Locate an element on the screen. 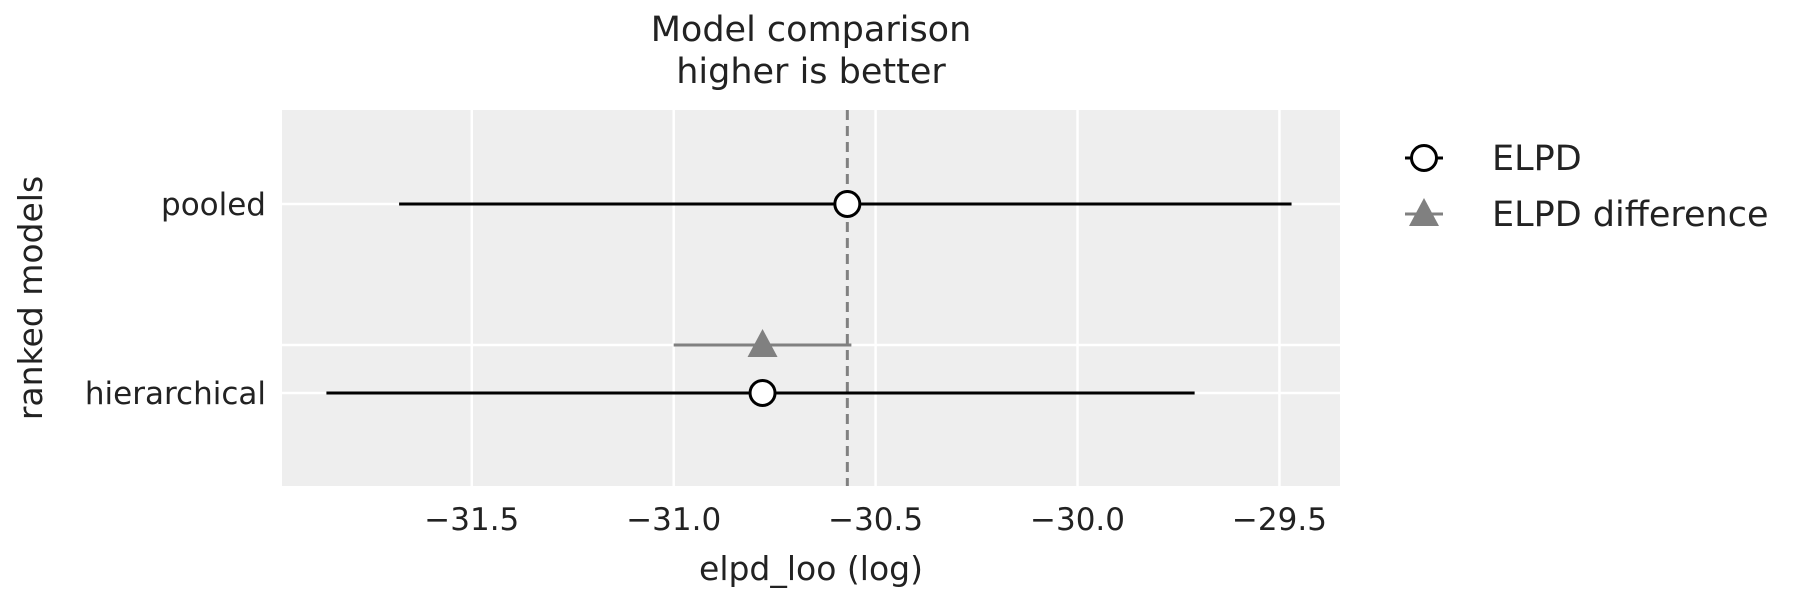  legend: ELPD ELPD difference is located at coordinates (1587, 187).